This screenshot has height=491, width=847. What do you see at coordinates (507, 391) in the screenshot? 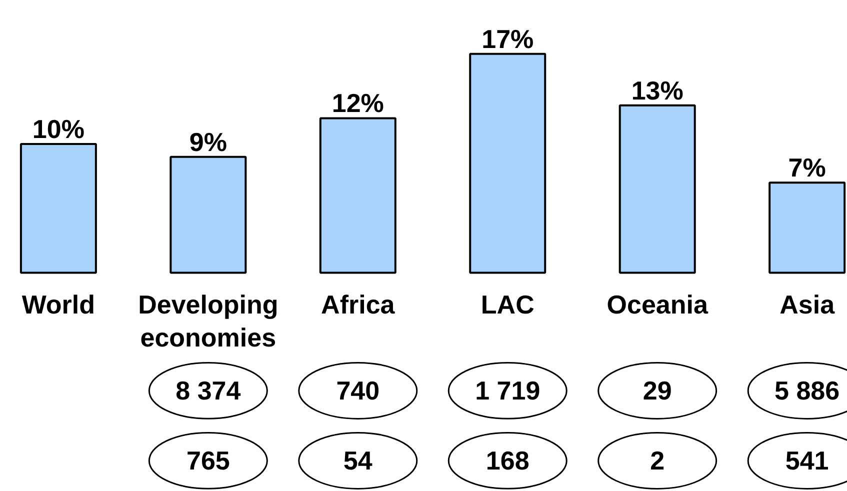
I see `text: 1 719` at bounding box center [507, 391].